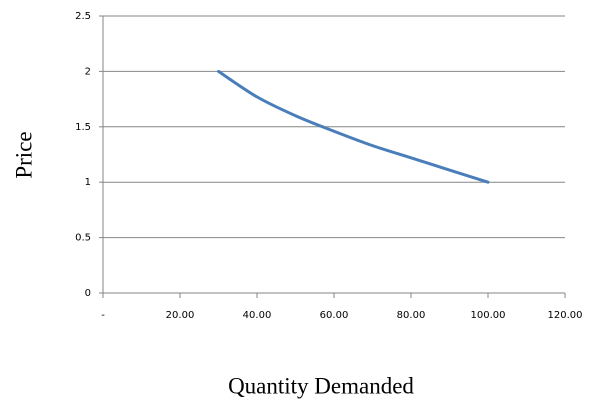 This screenshot has width=602, height=409. What do you see at coordinates (334, 315) in the screenshot?
I see `x-tick-label: 60.00` at bounding box center [334, 315].